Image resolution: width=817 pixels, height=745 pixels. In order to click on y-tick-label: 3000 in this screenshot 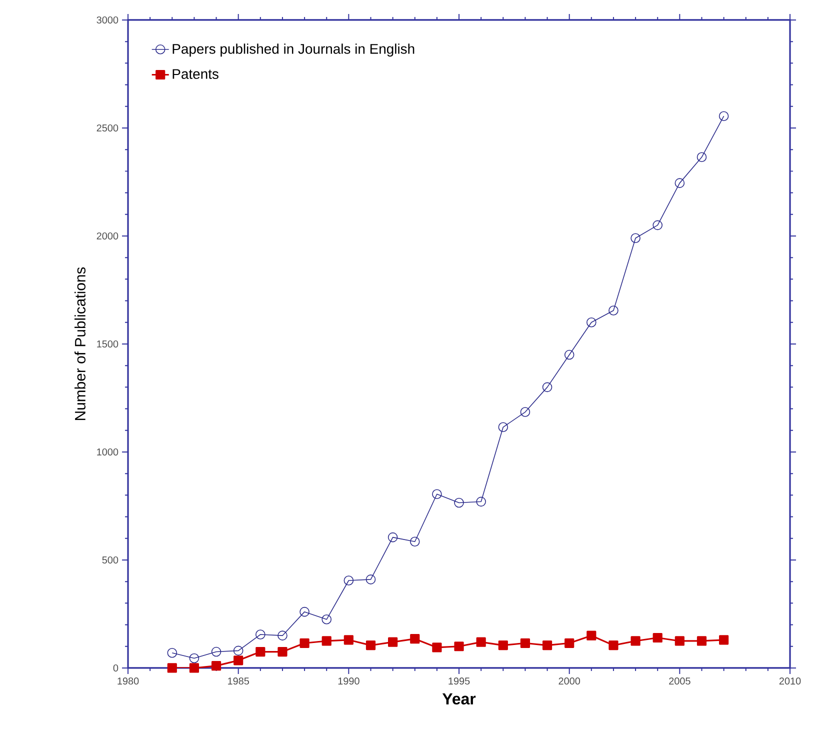, I will do `click(107, 20)`.